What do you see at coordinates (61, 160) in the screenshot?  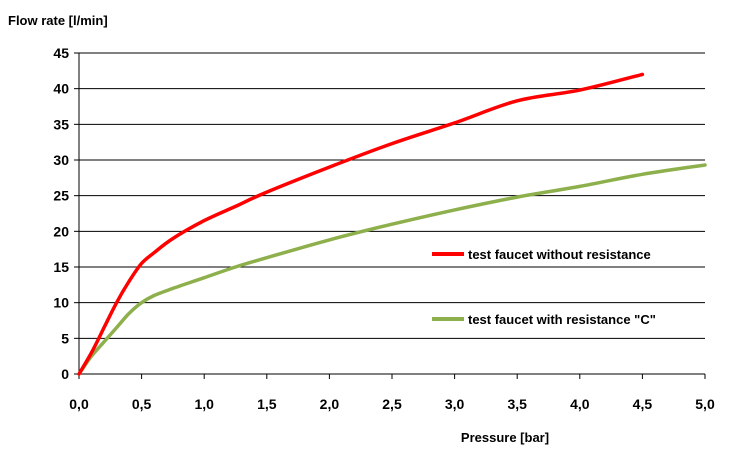 I see `y-tick-label: 30` at bounding box center [61, 160].